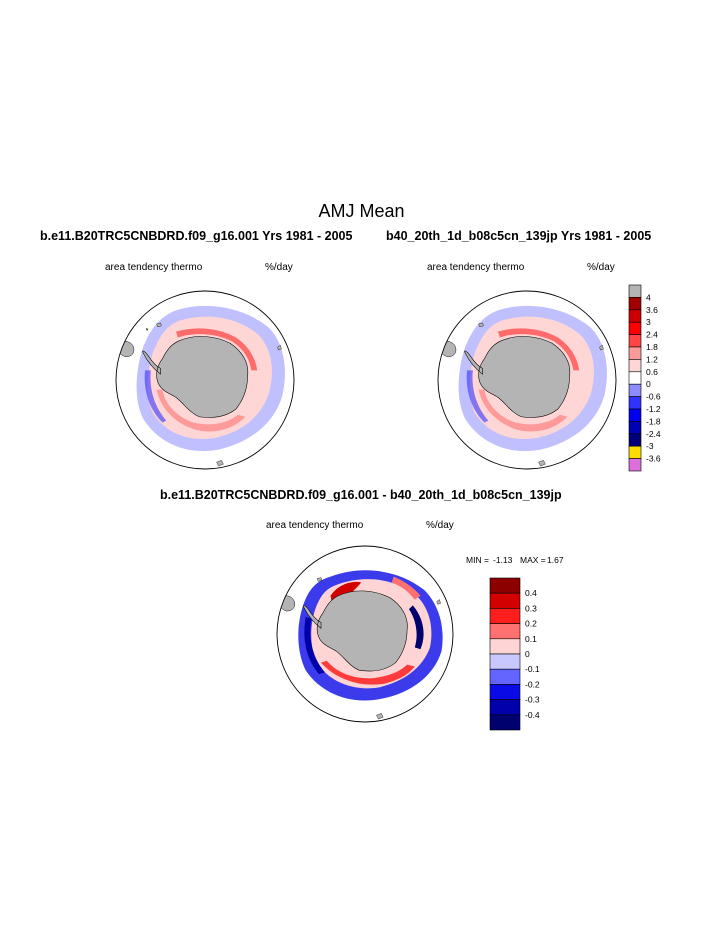 This screenshot has height=935, width=723. I want to click on main-colorbar-tick-label: -1.2, so click(653, 409).